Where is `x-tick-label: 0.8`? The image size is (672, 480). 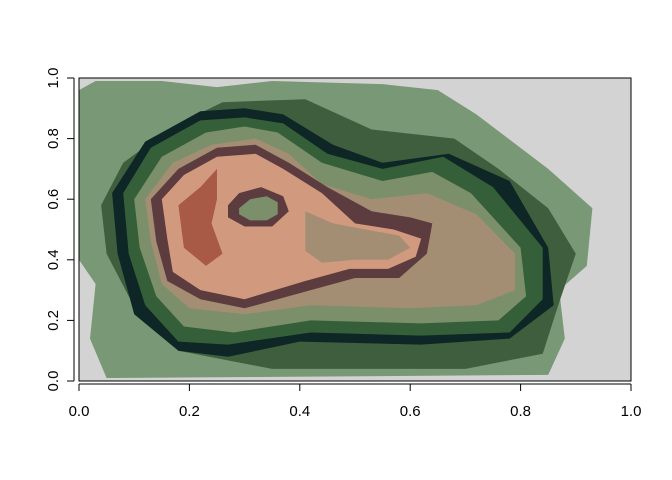 x-tick-label: 0.8 is located at coordinates (520, 411).